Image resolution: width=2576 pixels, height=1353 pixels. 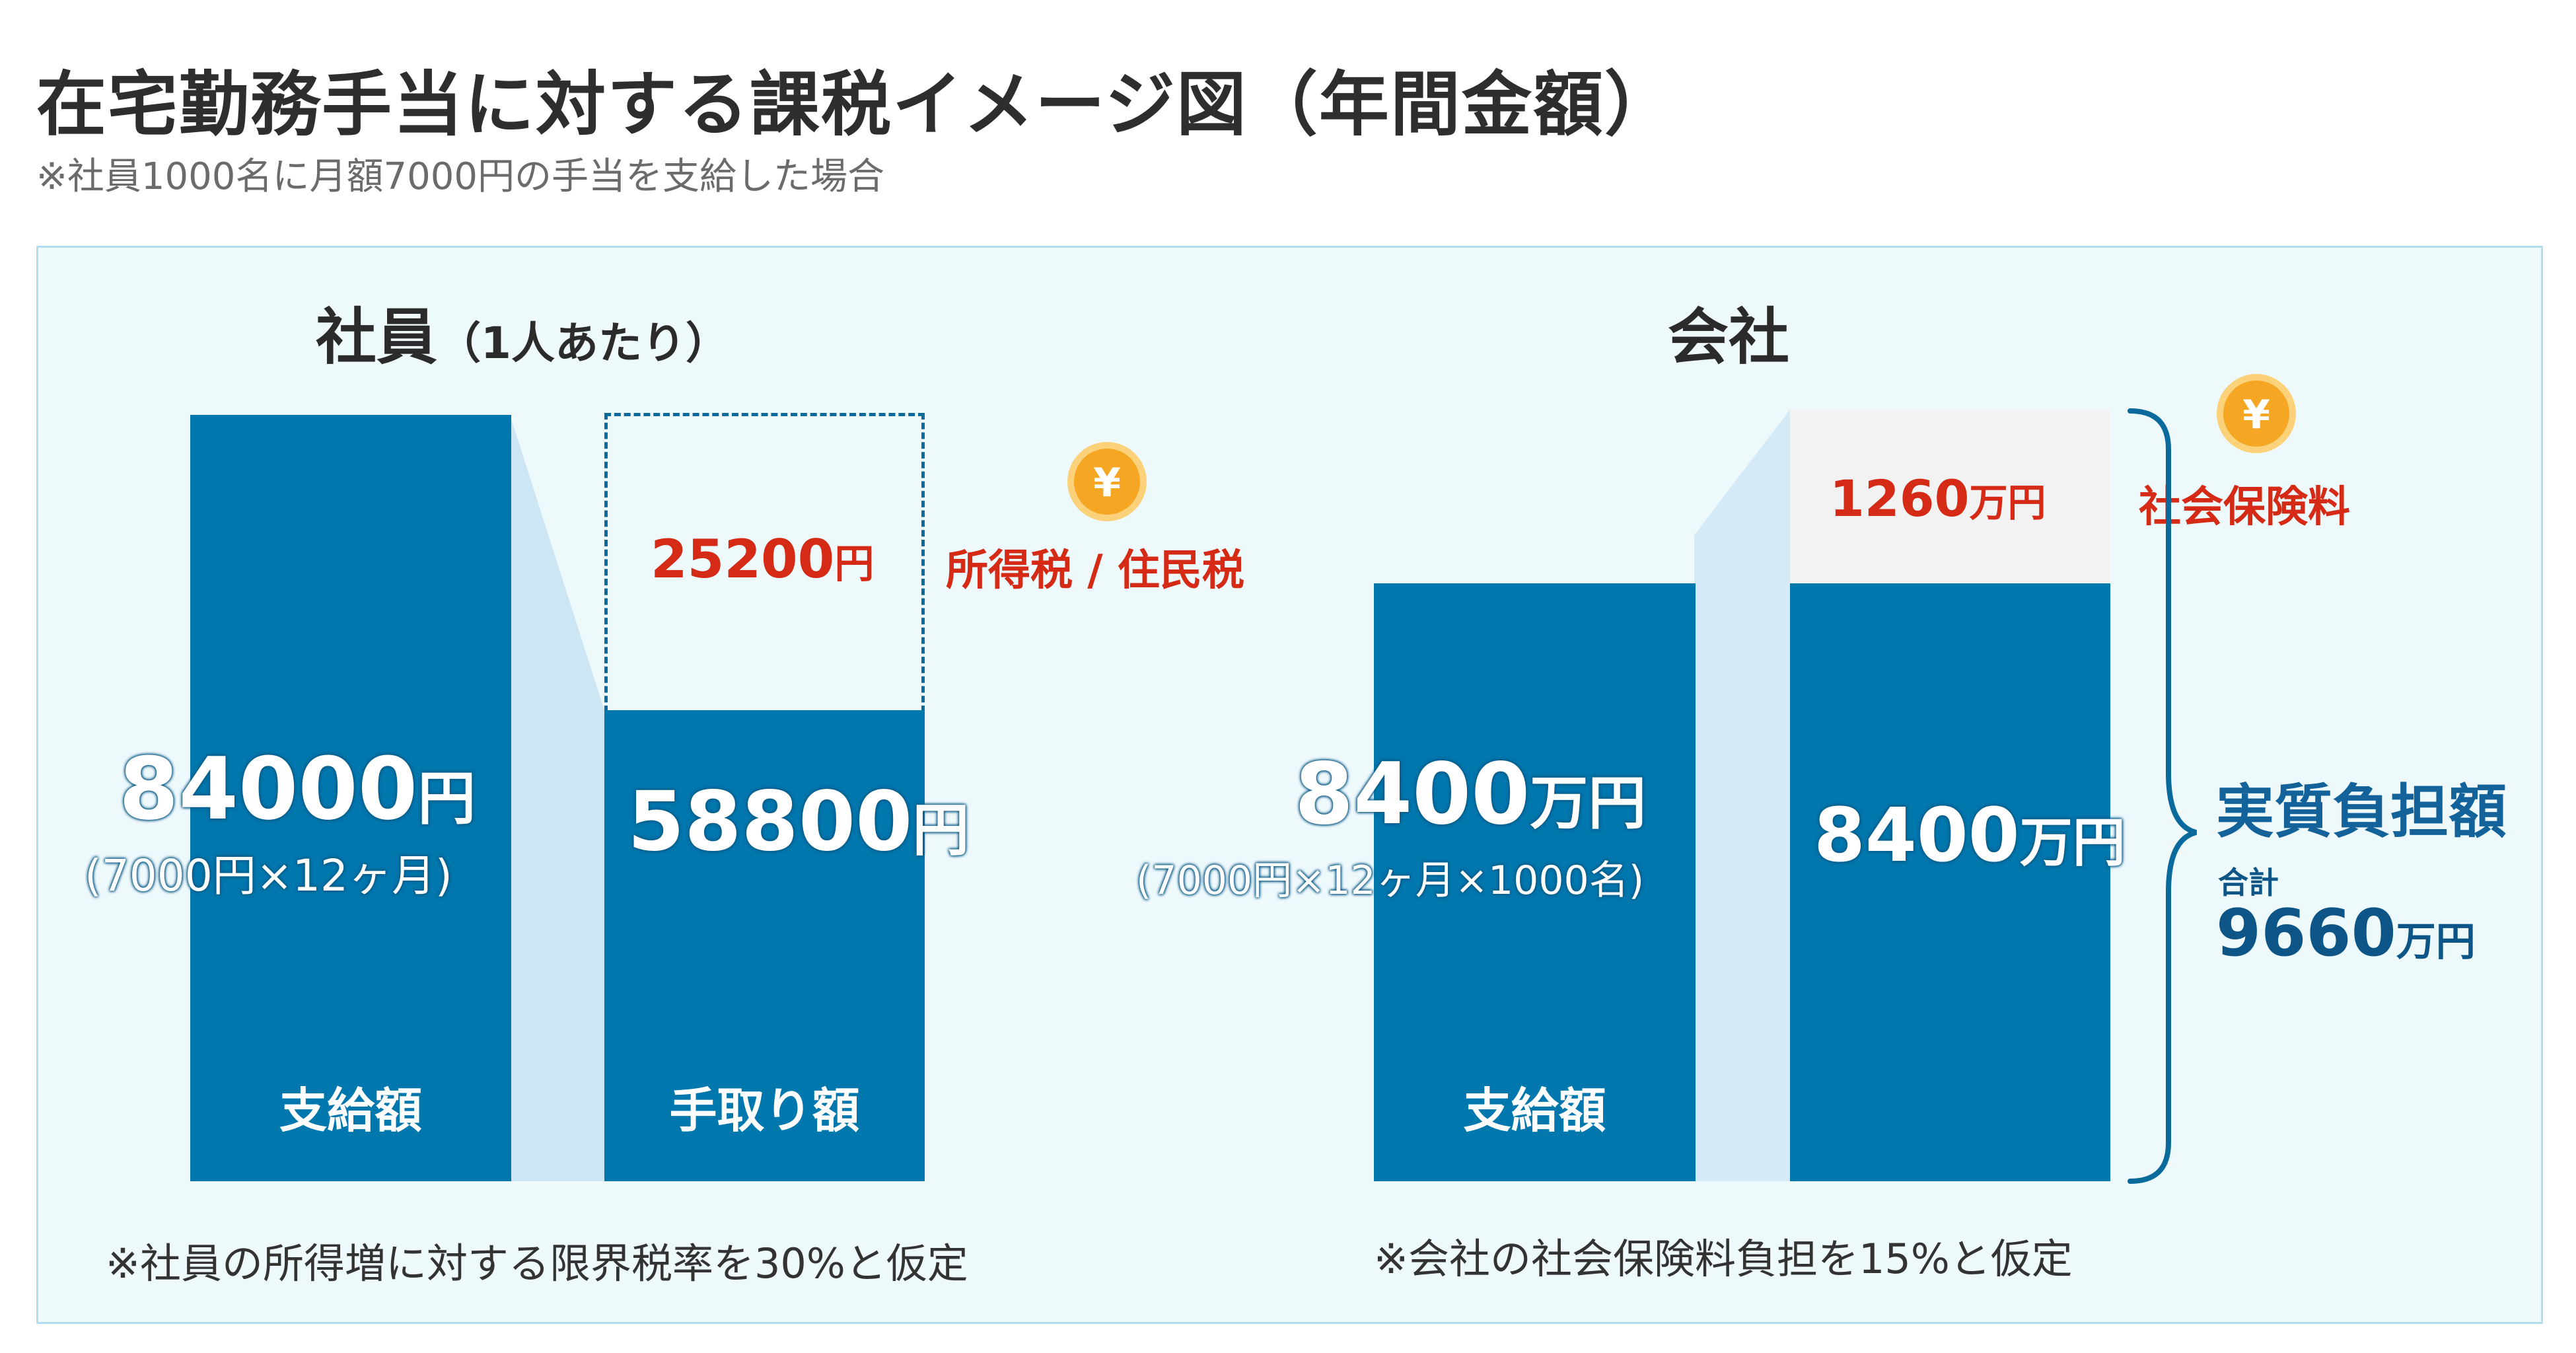 I want to click on company-insurance-amount: 1260万円, so click(x=1938, y=499).